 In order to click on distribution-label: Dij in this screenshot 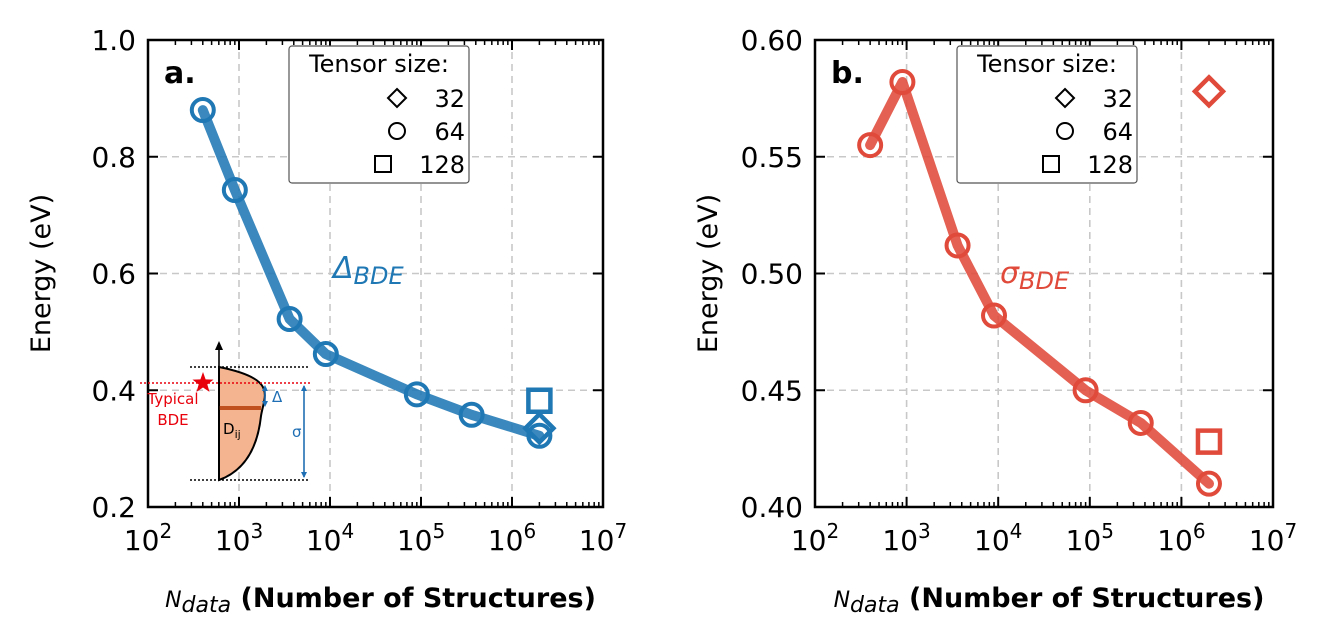, I will do `click(232, 430)`.